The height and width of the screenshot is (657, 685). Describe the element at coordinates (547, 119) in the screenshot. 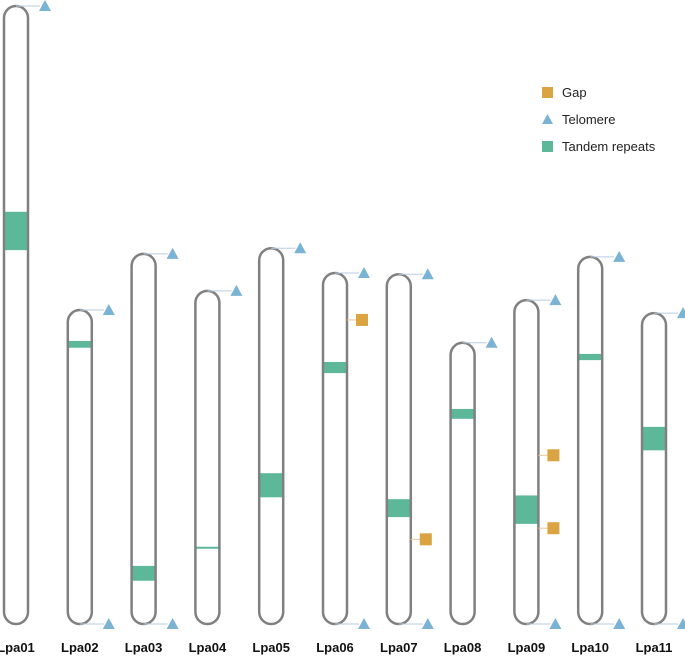

I see `legend-telomere-icon` at that location.